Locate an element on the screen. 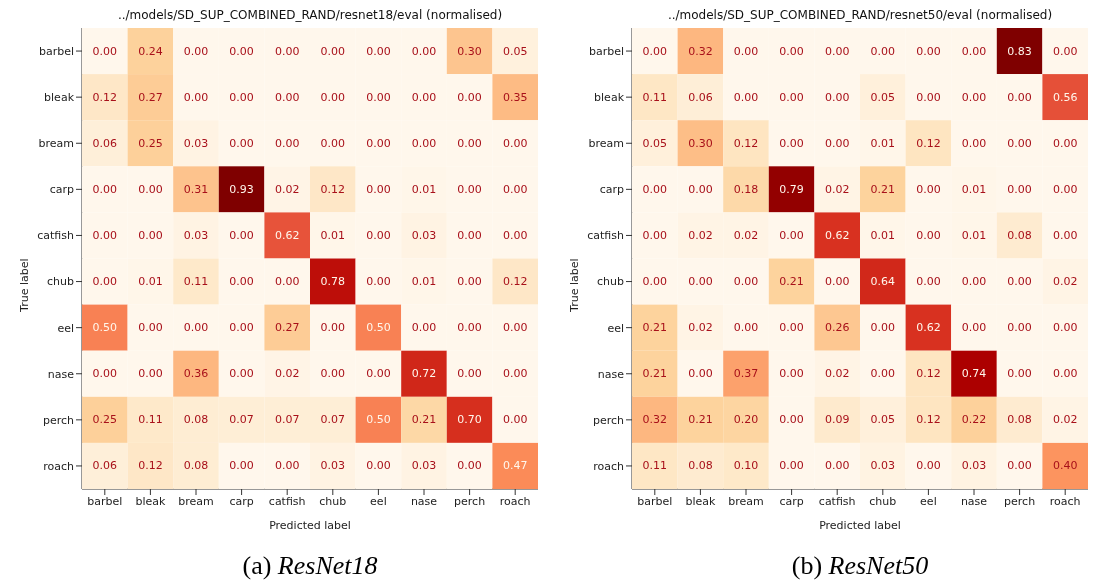 The height and width of the screenshot is (585, 1095). data-label: 0.40 is located at coordinates (1065, 466).